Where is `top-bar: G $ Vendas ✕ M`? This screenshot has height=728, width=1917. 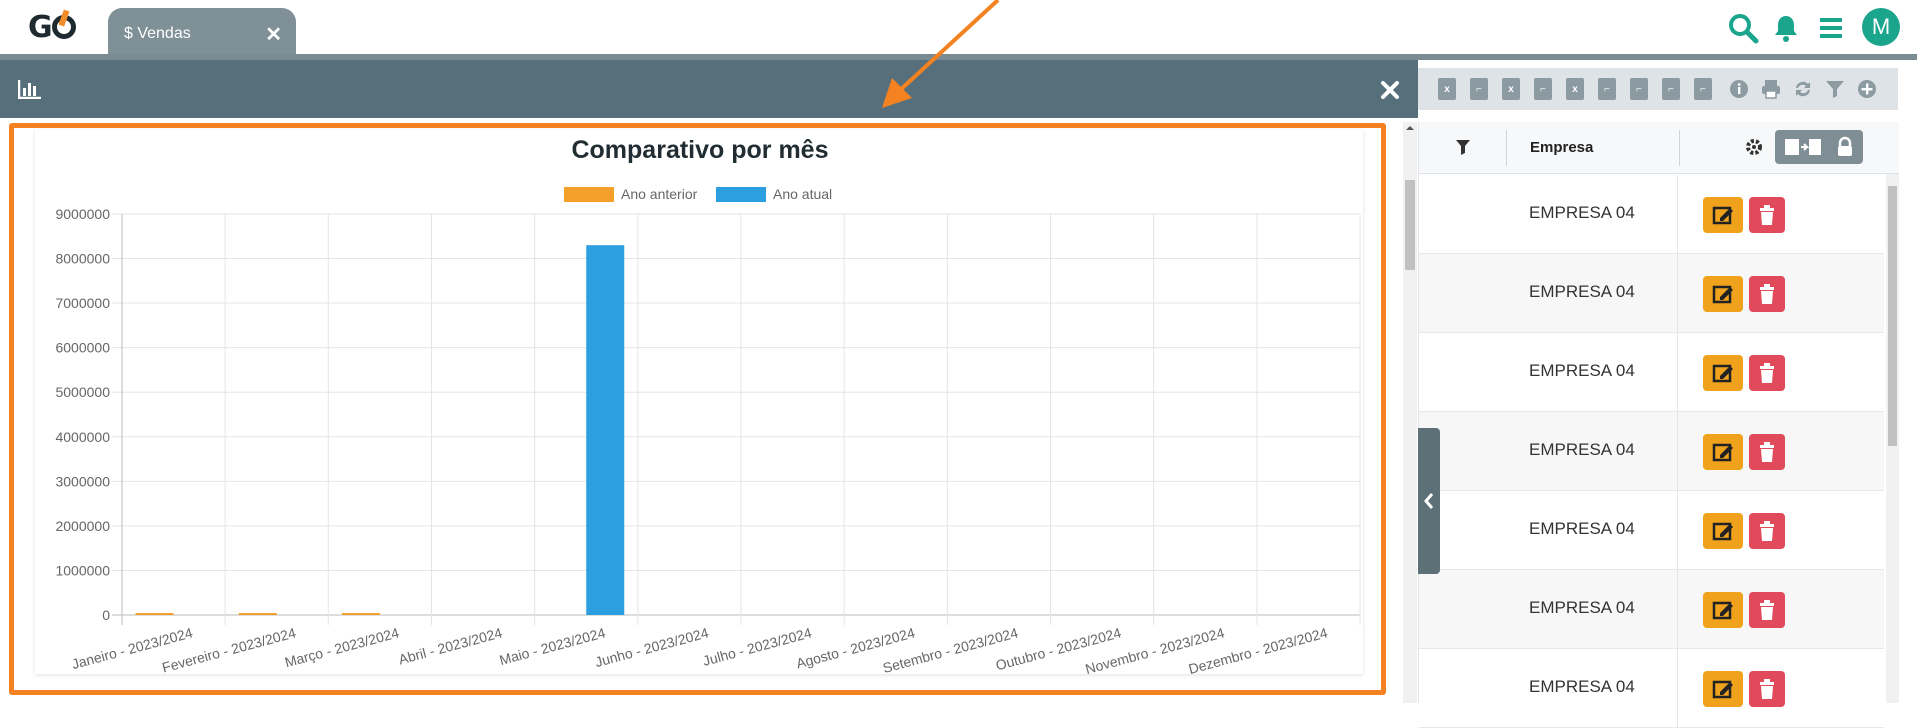 top-bar: G $ Vendas ✕ M is located at coordinates (958, 28).